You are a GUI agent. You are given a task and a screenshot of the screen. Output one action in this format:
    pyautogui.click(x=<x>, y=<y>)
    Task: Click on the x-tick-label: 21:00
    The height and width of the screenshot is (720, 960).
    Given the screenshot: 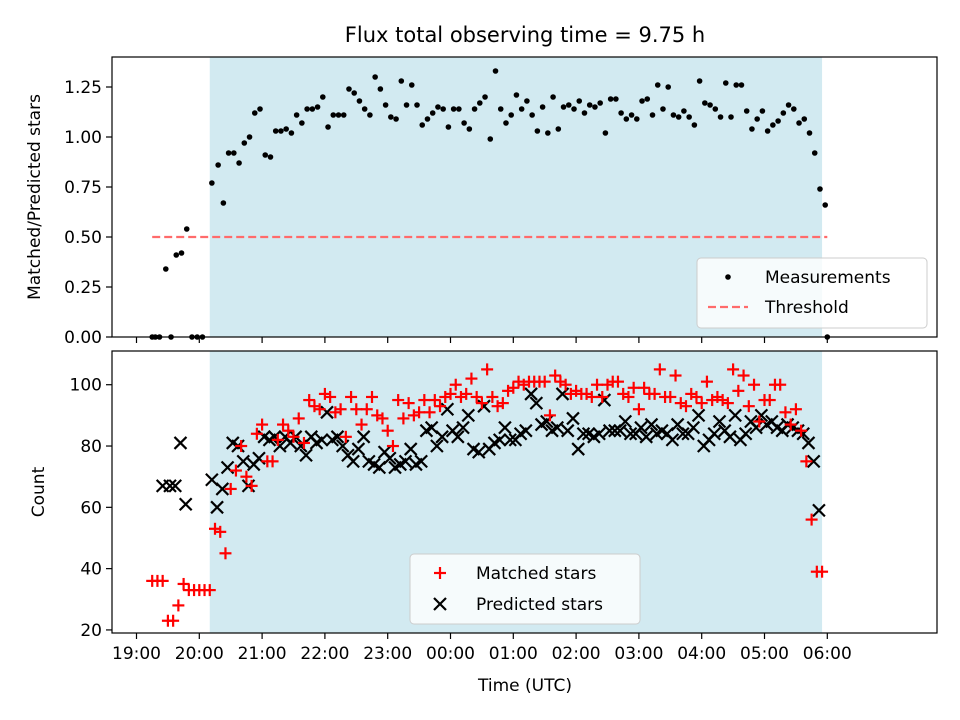 What is the action you would take?
    pyautogui.click(x=262, y=654)
    